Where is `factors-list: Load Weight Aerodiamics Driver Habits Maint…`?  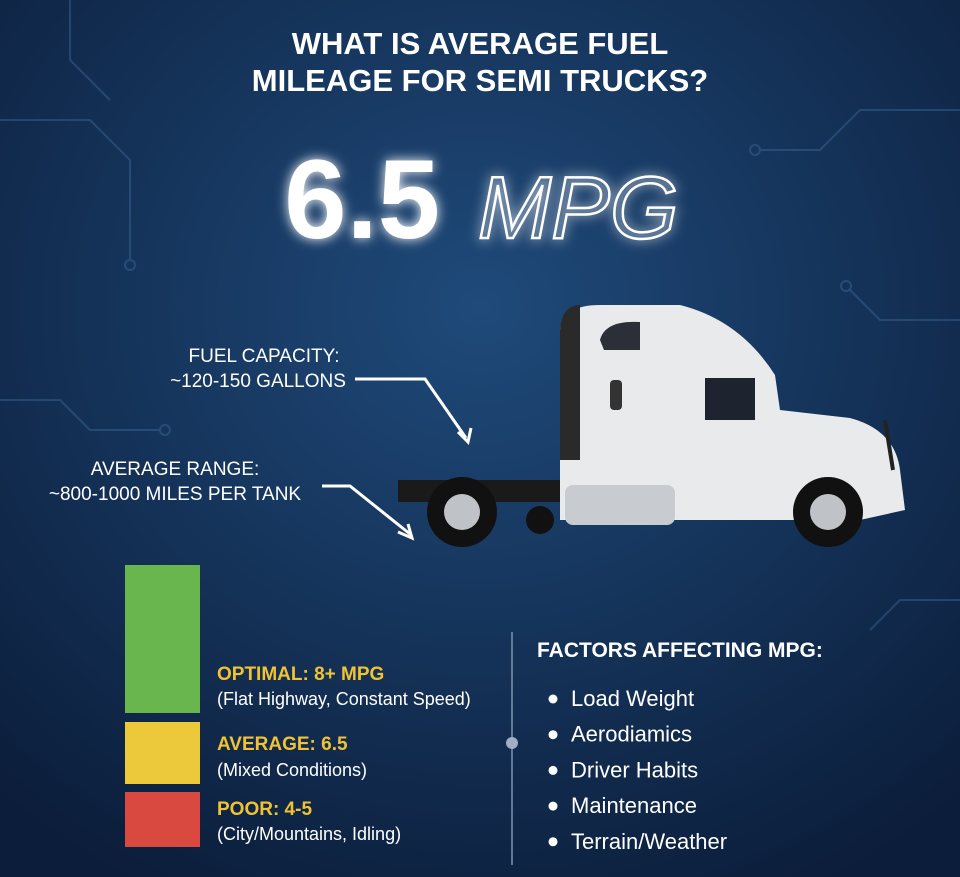 factors-list: Load Weight Aerodiamics Driver Habits Maint… is located at coordinates (637, 770).